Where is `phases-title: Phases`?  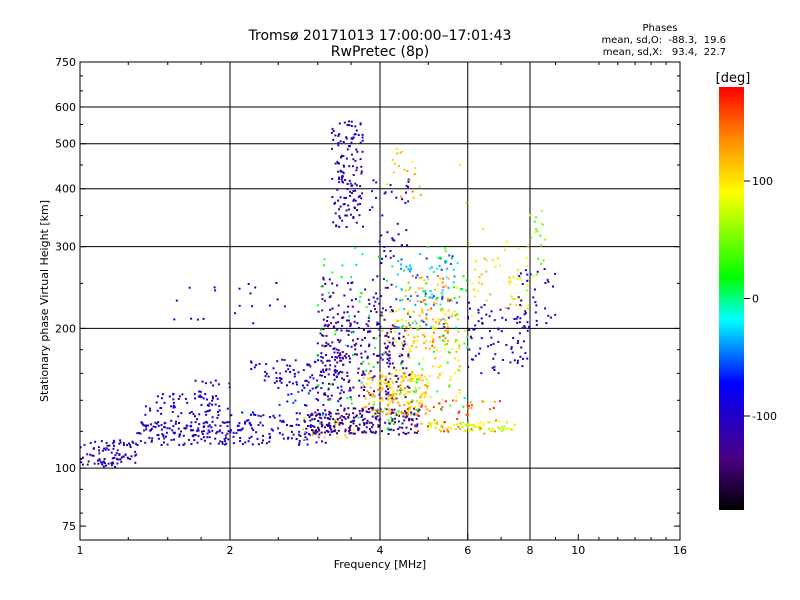 phases-title: Phases is located at coordinates (659, 28).